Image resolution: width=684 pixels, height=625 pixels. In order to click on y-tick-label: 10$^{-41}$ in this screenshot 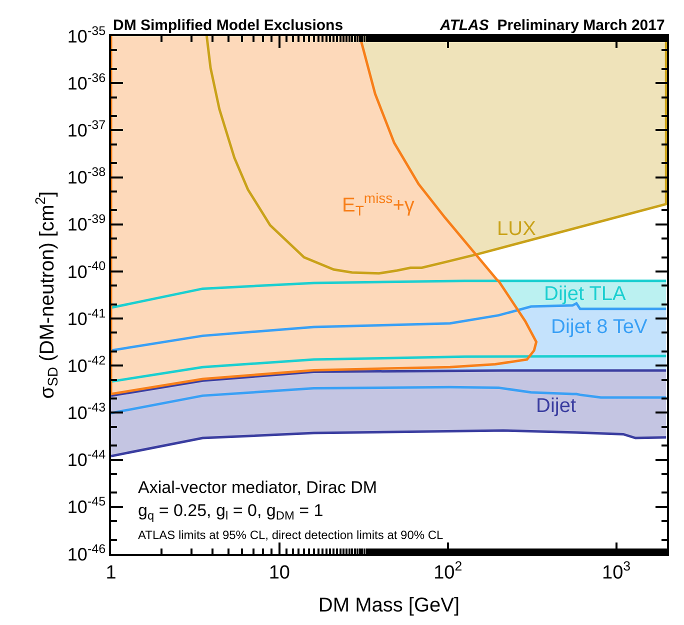, I will do `click(86, 317)`.